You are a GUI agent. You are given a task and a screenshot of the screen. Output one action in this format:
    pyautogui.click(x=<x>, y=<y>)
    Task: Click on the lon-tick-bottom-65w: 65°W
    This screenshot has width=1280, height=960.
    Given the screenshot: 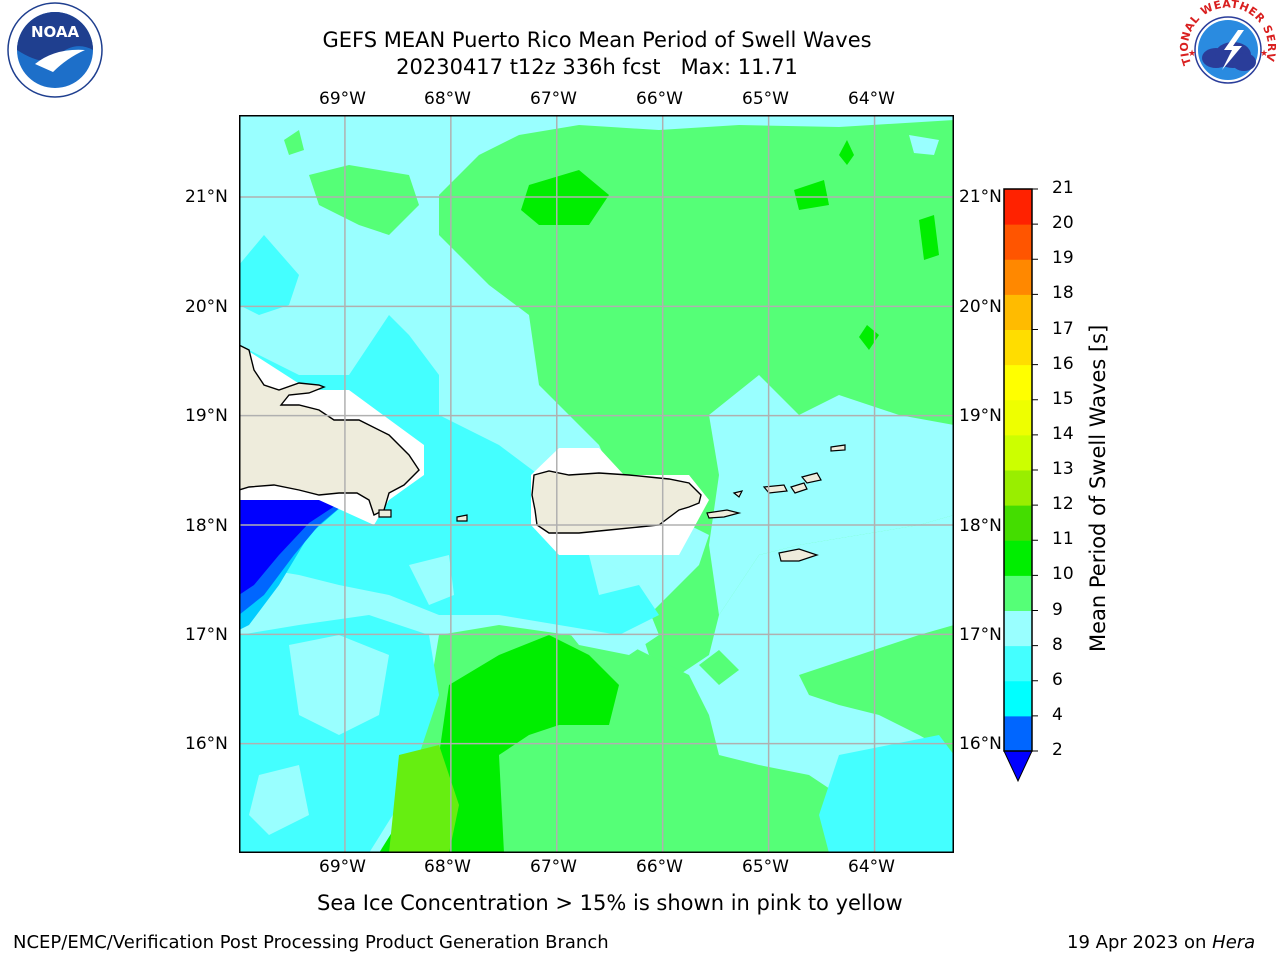 What is the action you would take?
    pyautogui.click(x=765, y=867)
    